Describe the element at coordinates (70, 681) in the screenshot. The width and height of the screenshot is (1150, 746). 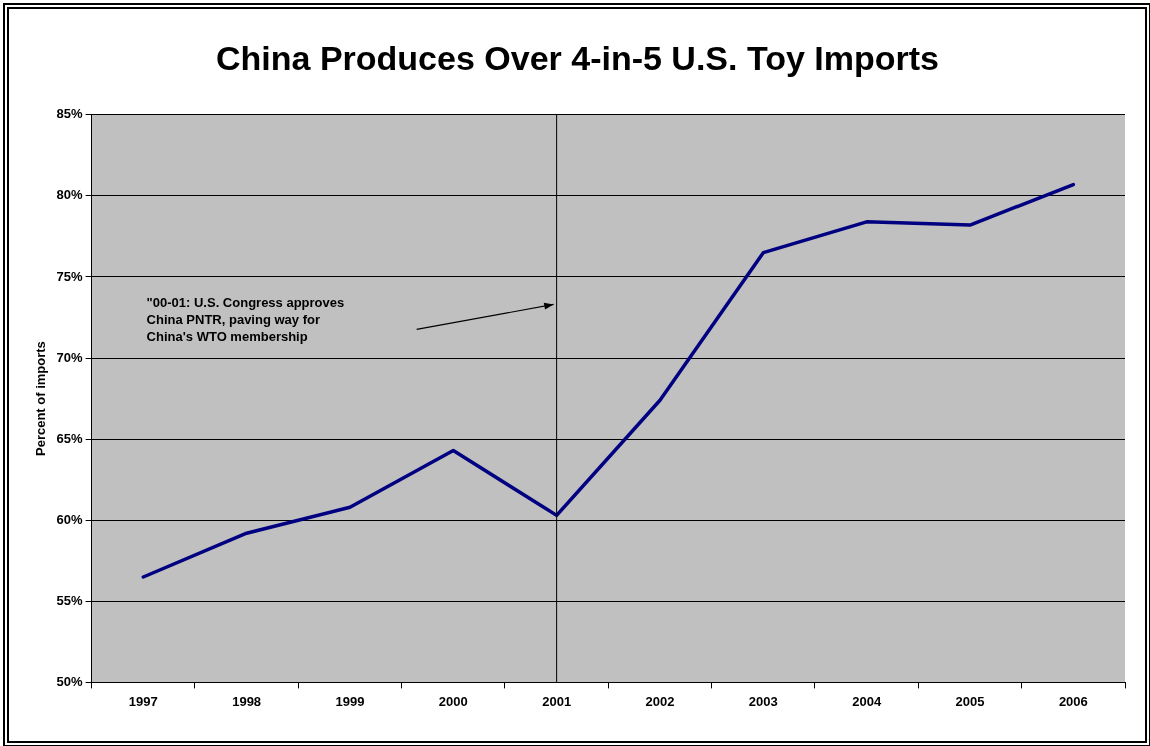
I see `y-tick-label: 50%` at that location.